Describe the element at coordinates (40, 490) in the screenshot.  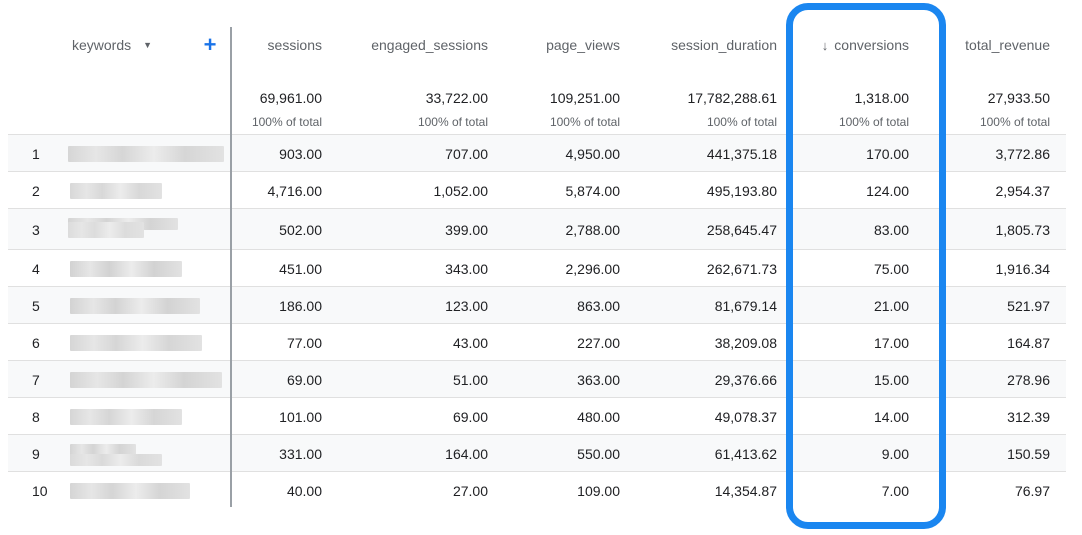
I see `row-rank: 10` at that location.